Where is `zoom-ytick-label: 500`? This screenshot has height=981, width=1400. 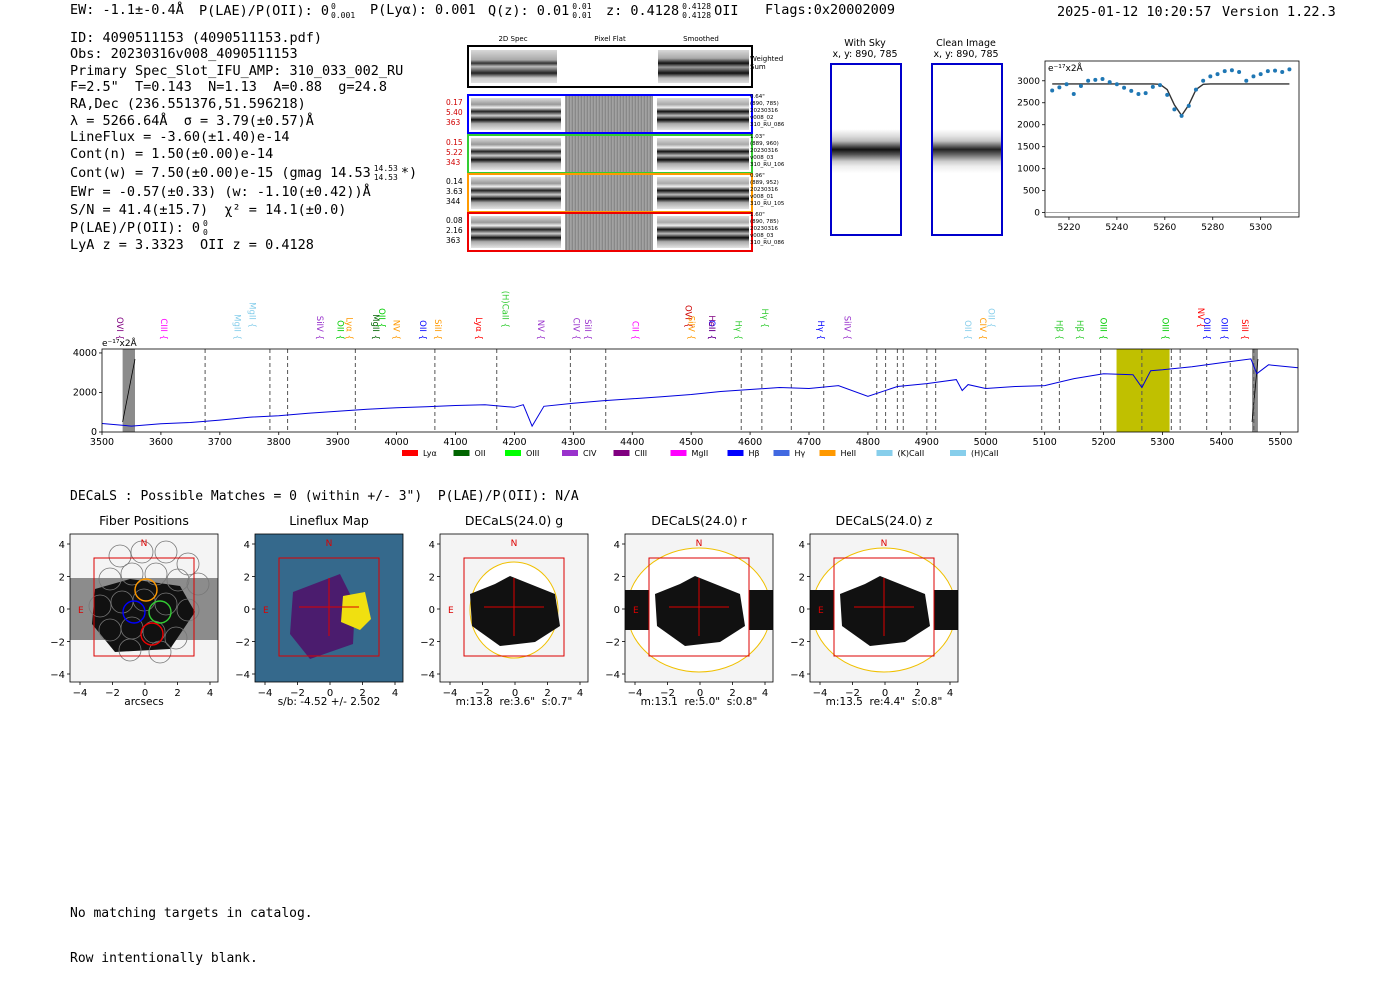
zoom-ytick-label: 500 is located at coordinates (1031, 192).